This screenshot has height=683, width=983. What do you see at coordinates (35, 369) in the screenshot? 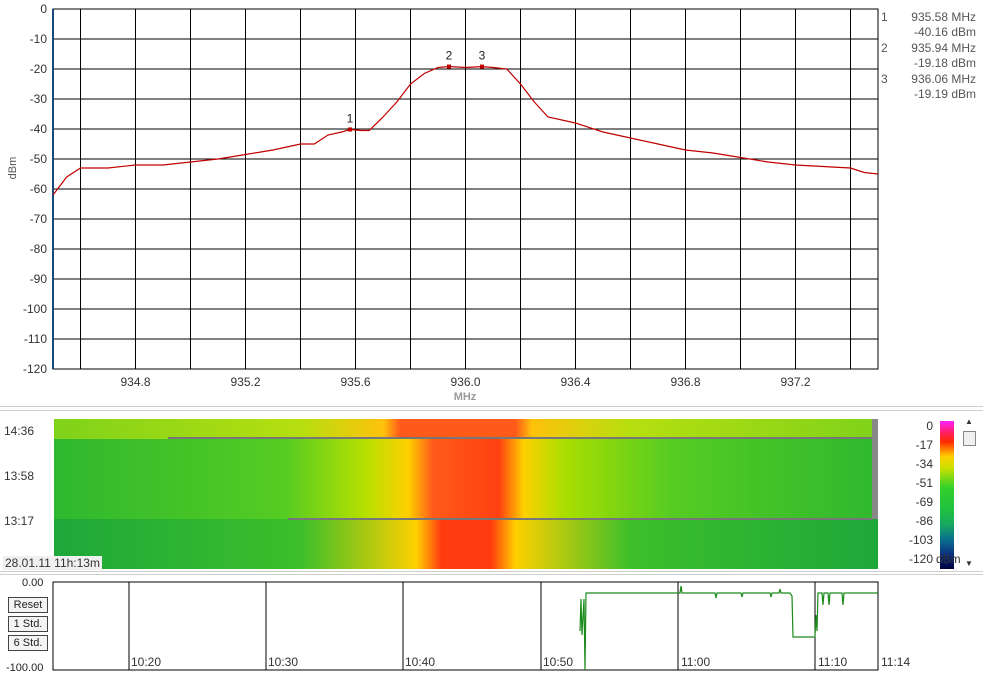
I see `y-tick-label: -120` at bounding box center [35, 369].